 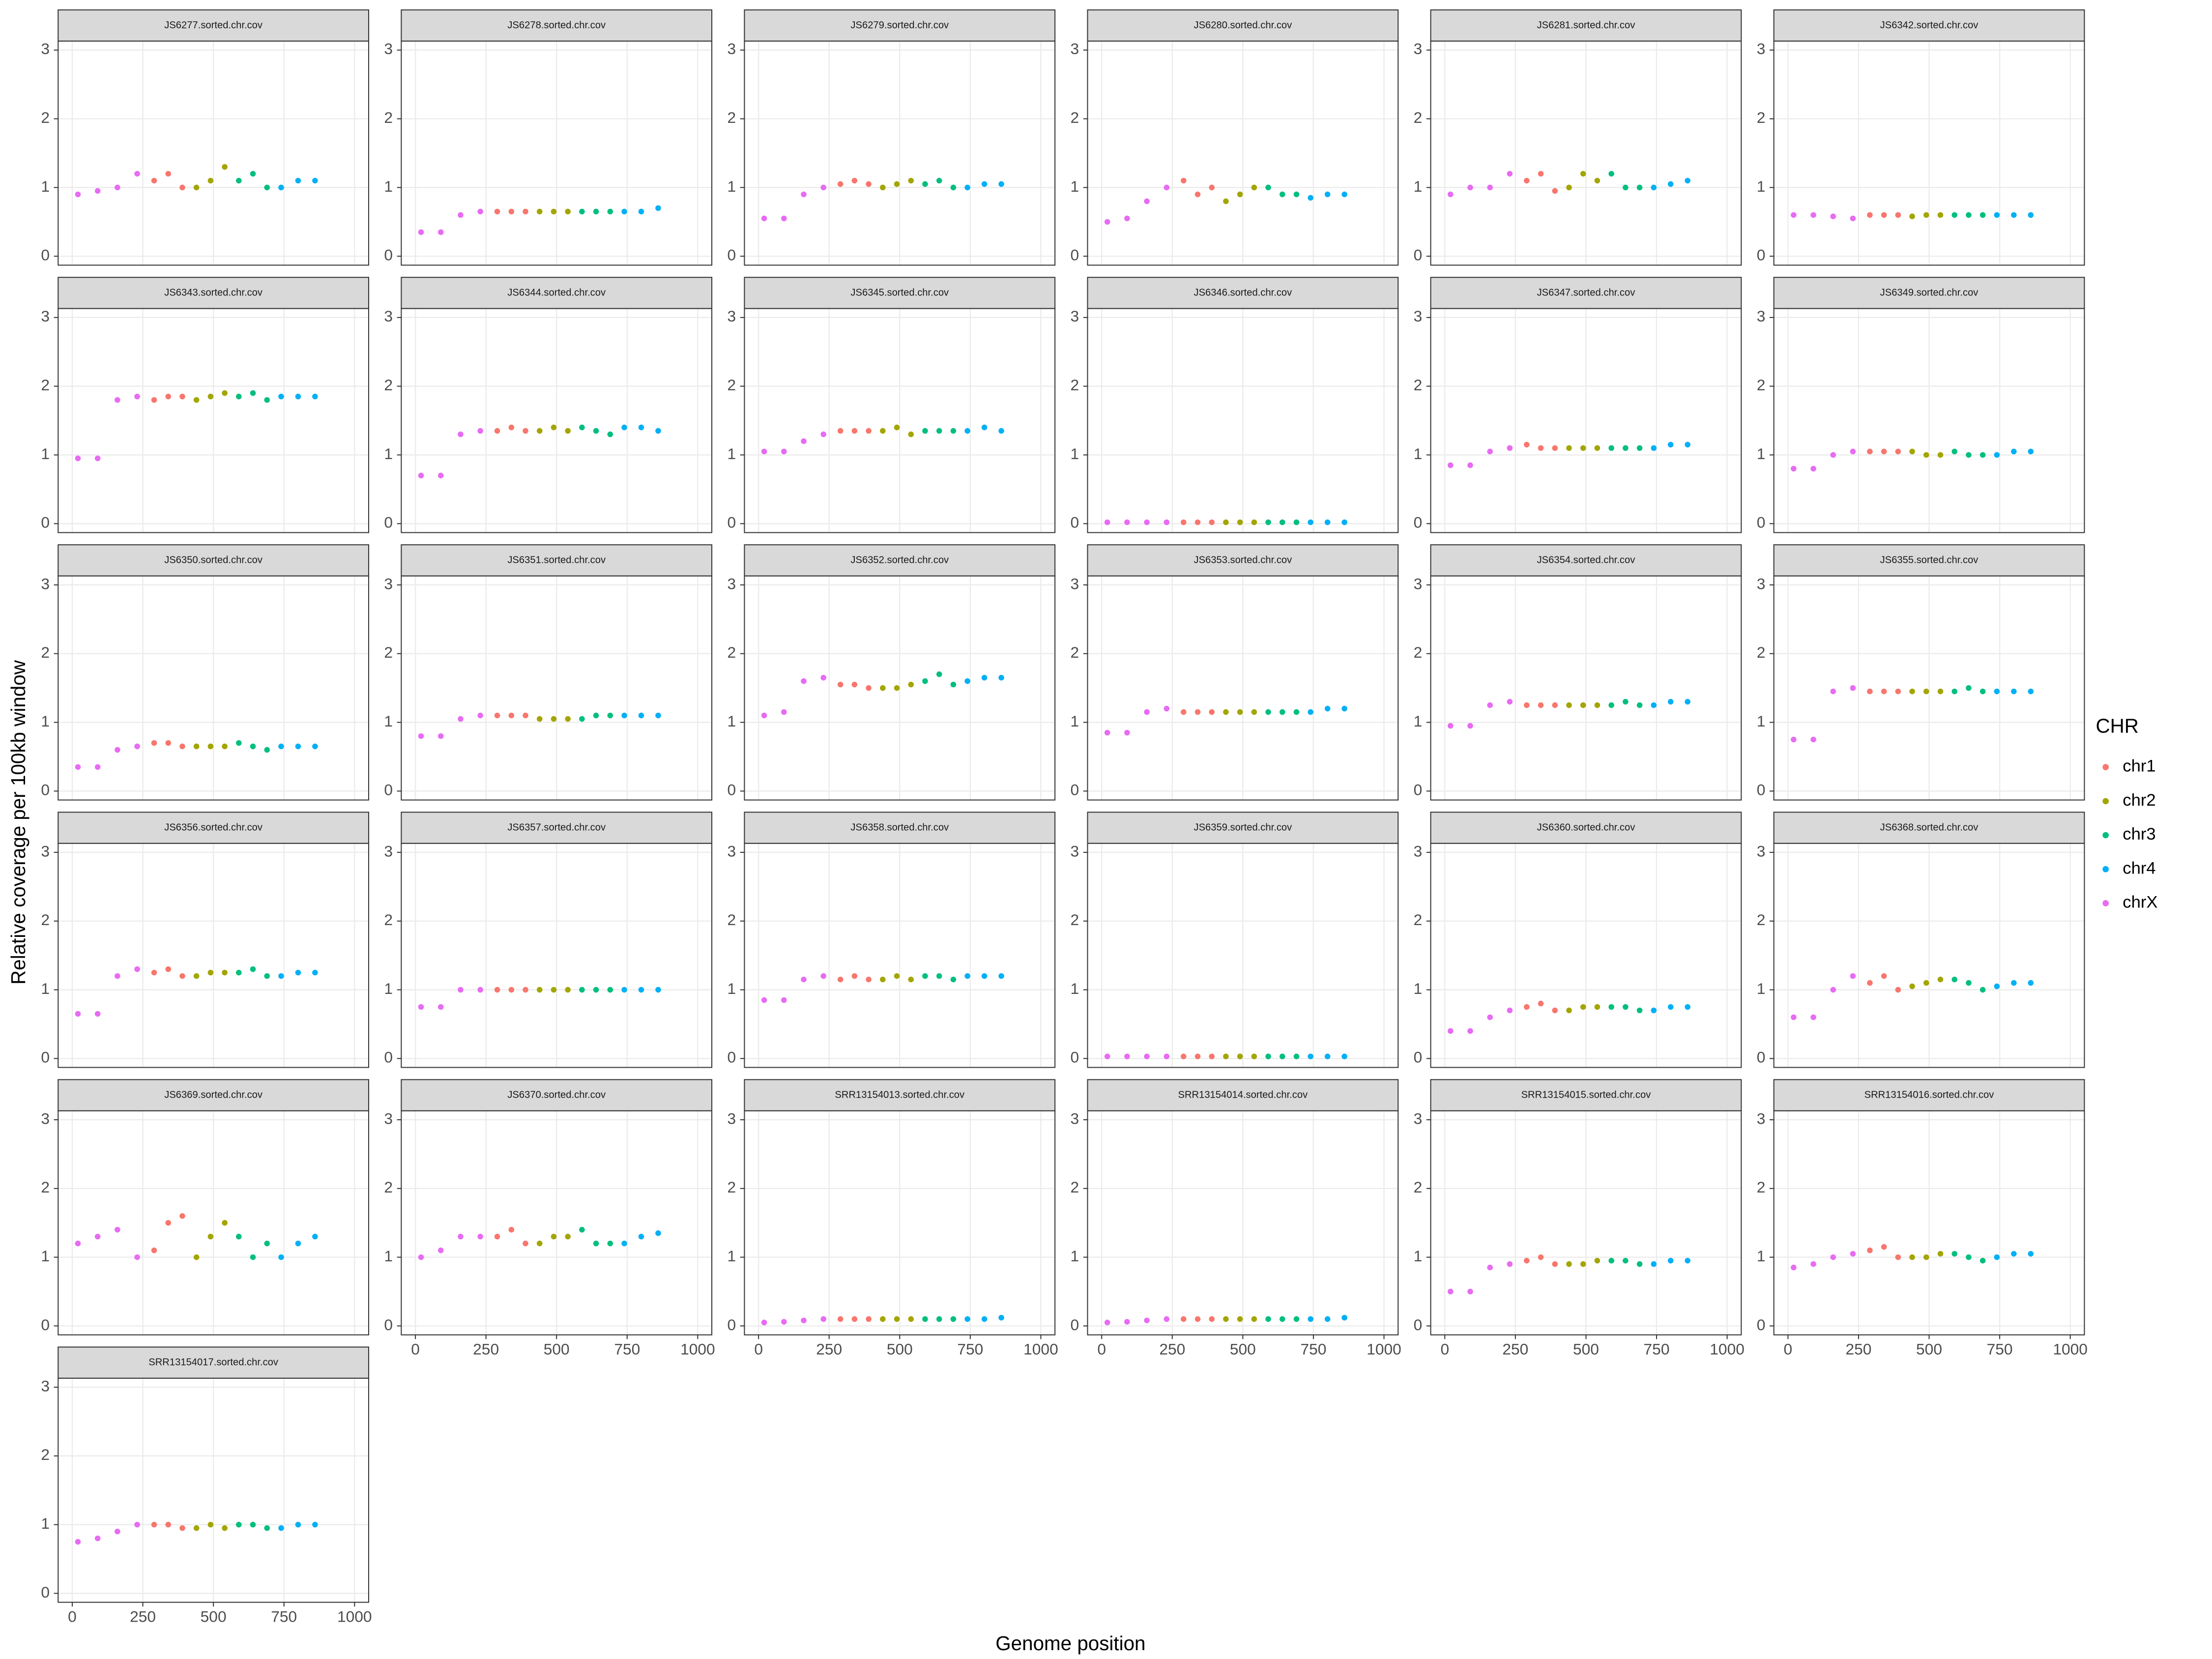 I want to click on facet-title: JS6360.sorted.chr.cov, so click(x=1586, y=828).